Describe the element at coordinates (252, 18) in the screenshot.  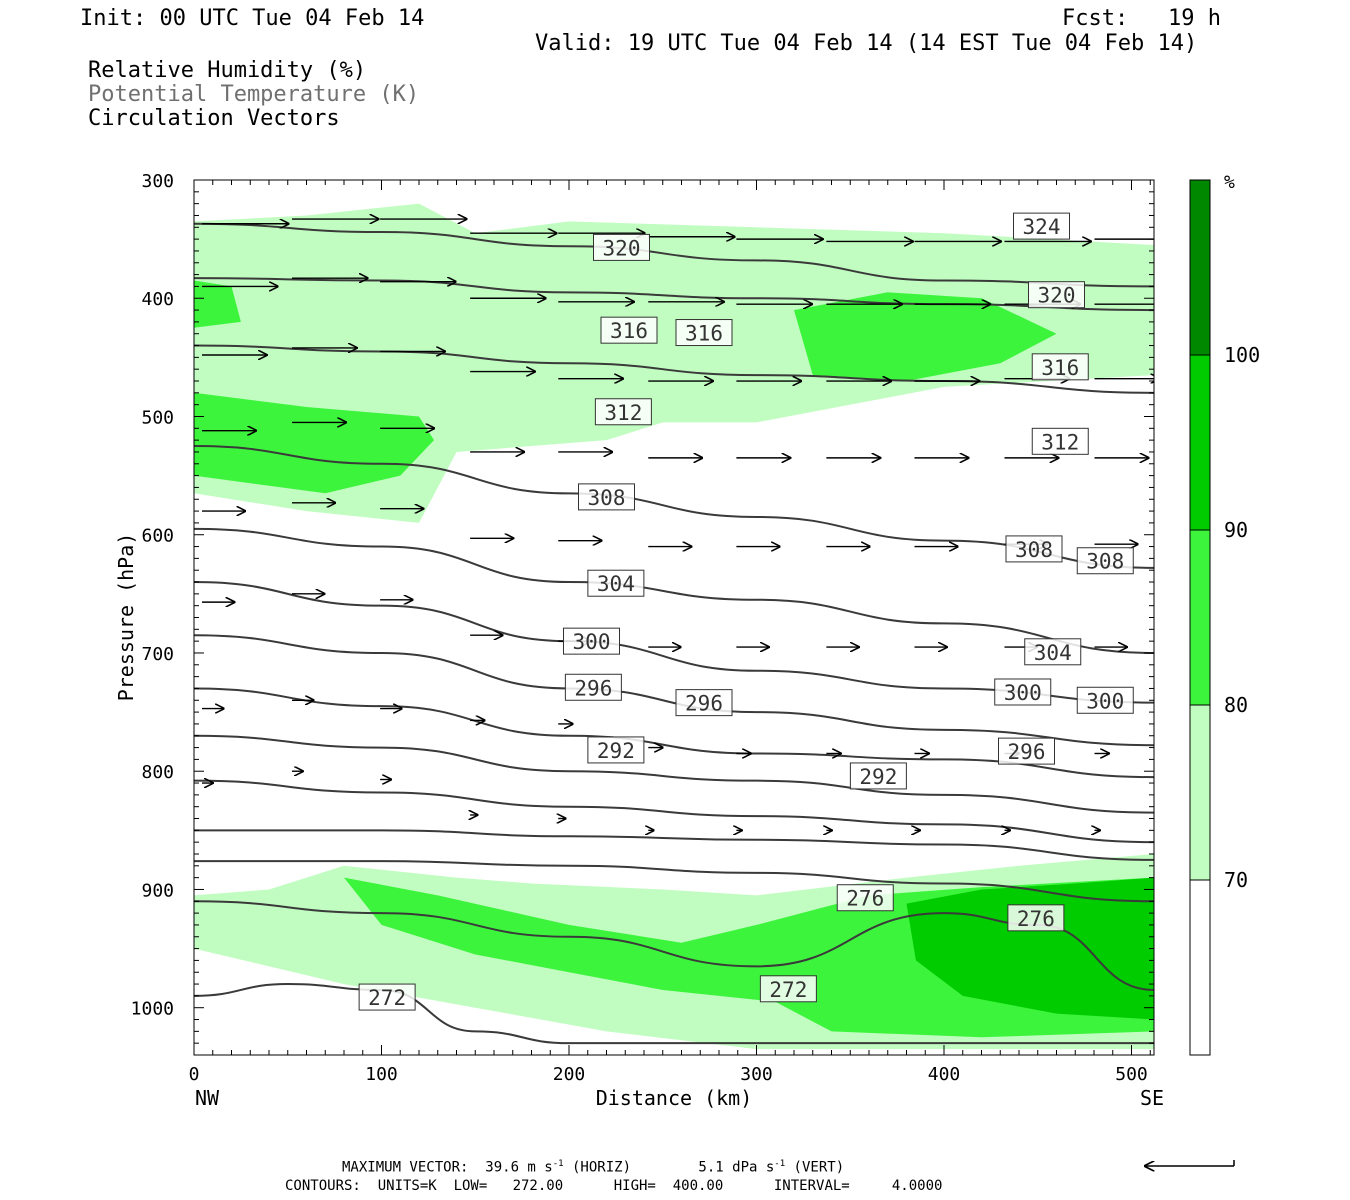
I see `init-time: Init: 00 UTC Tue 04 Feb 14` at that location.